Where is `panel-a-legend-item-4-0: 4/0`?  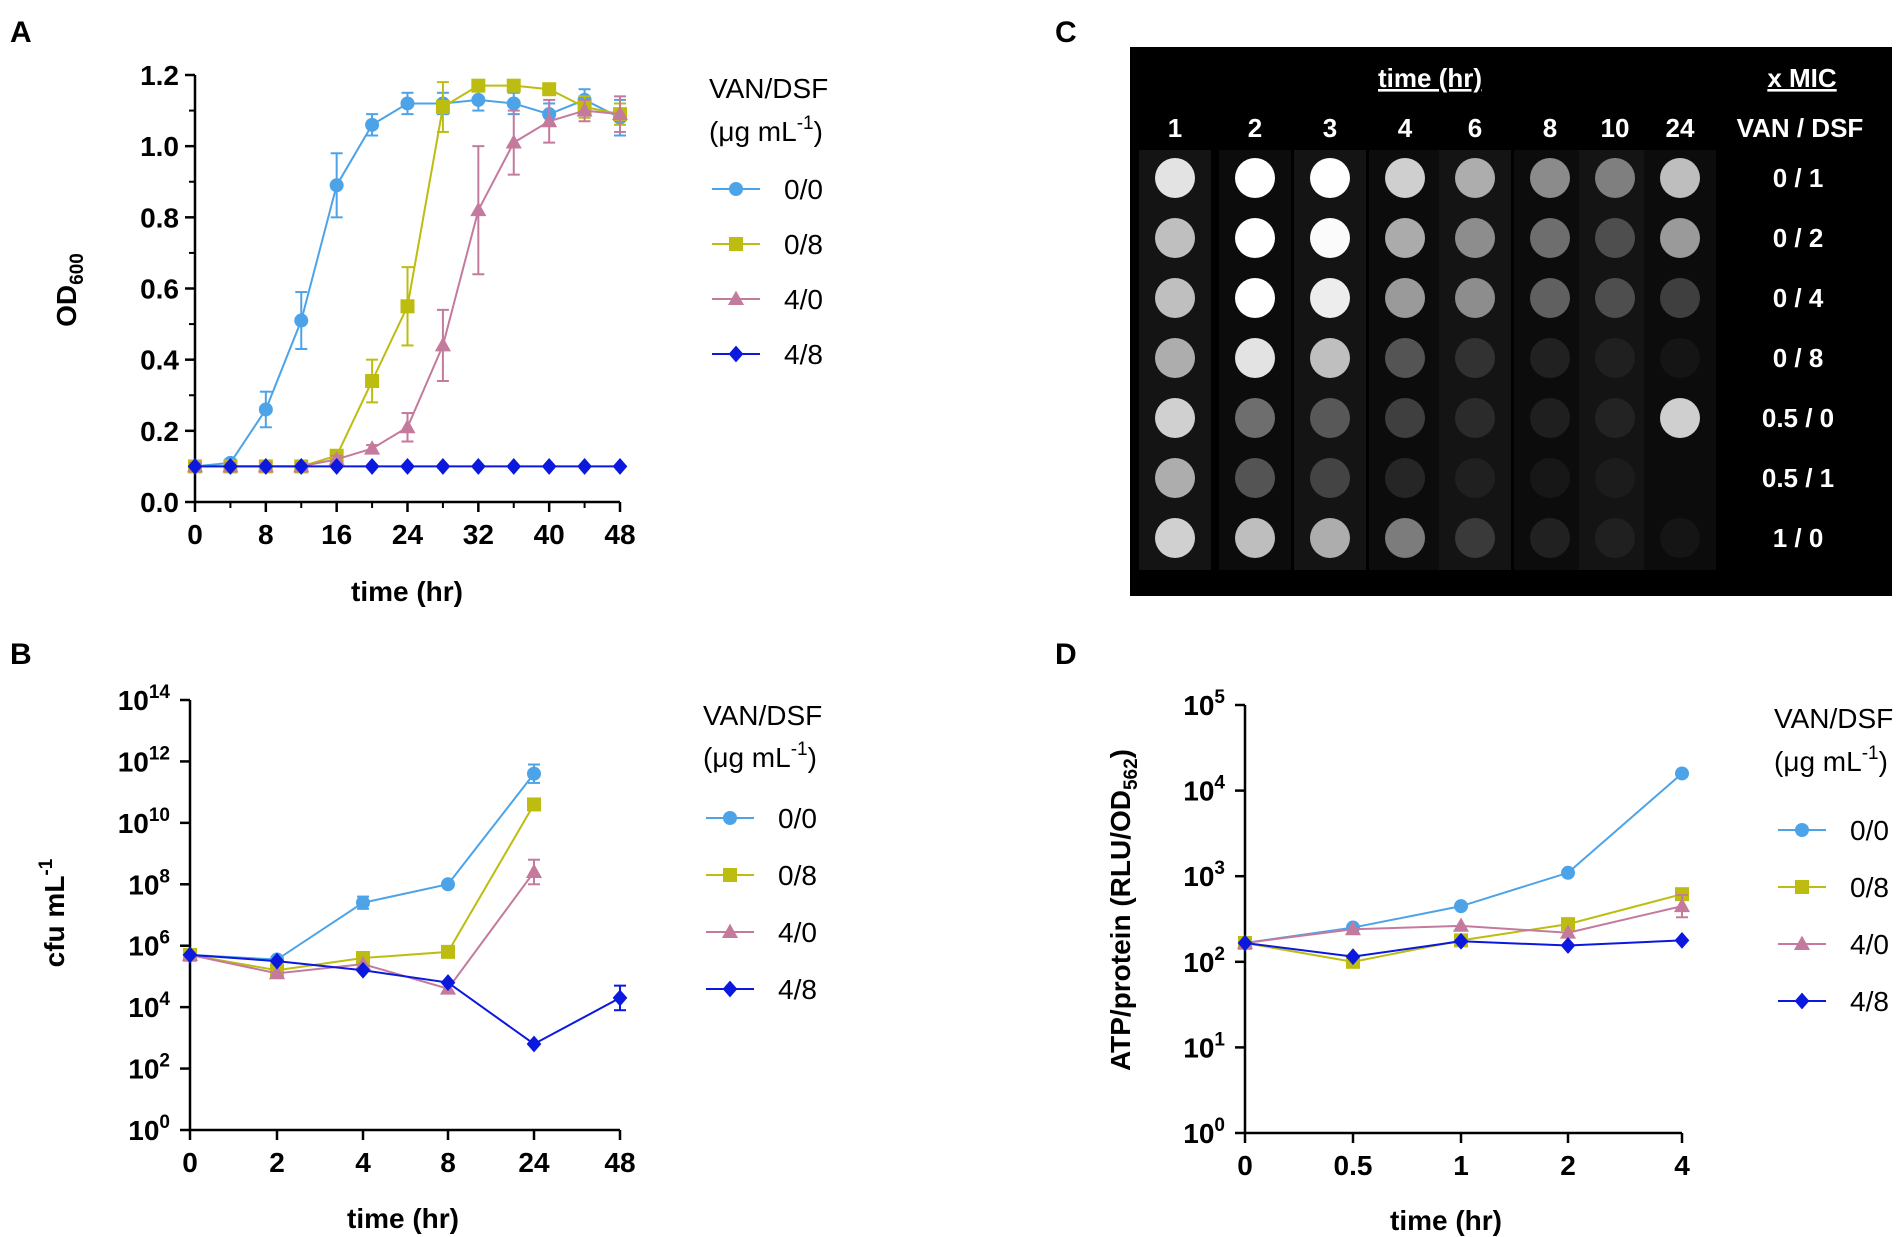
panel-a-legend-item-4-0: 4/0 is located at coordinates (767, 299).